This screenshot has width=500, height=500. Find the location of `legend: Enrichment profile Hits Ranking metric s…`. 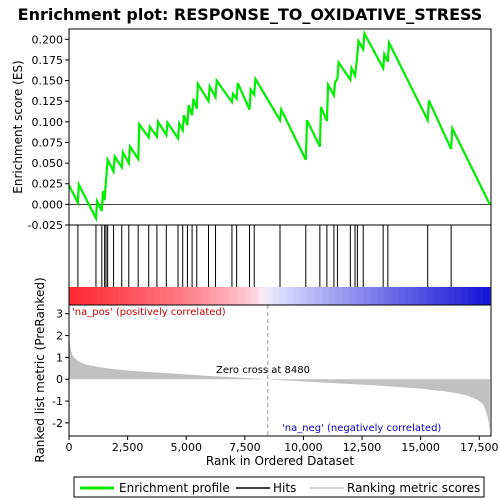

legend: Enrichment profile Hits Ranking metric s… is located at coordinates (279, 487).